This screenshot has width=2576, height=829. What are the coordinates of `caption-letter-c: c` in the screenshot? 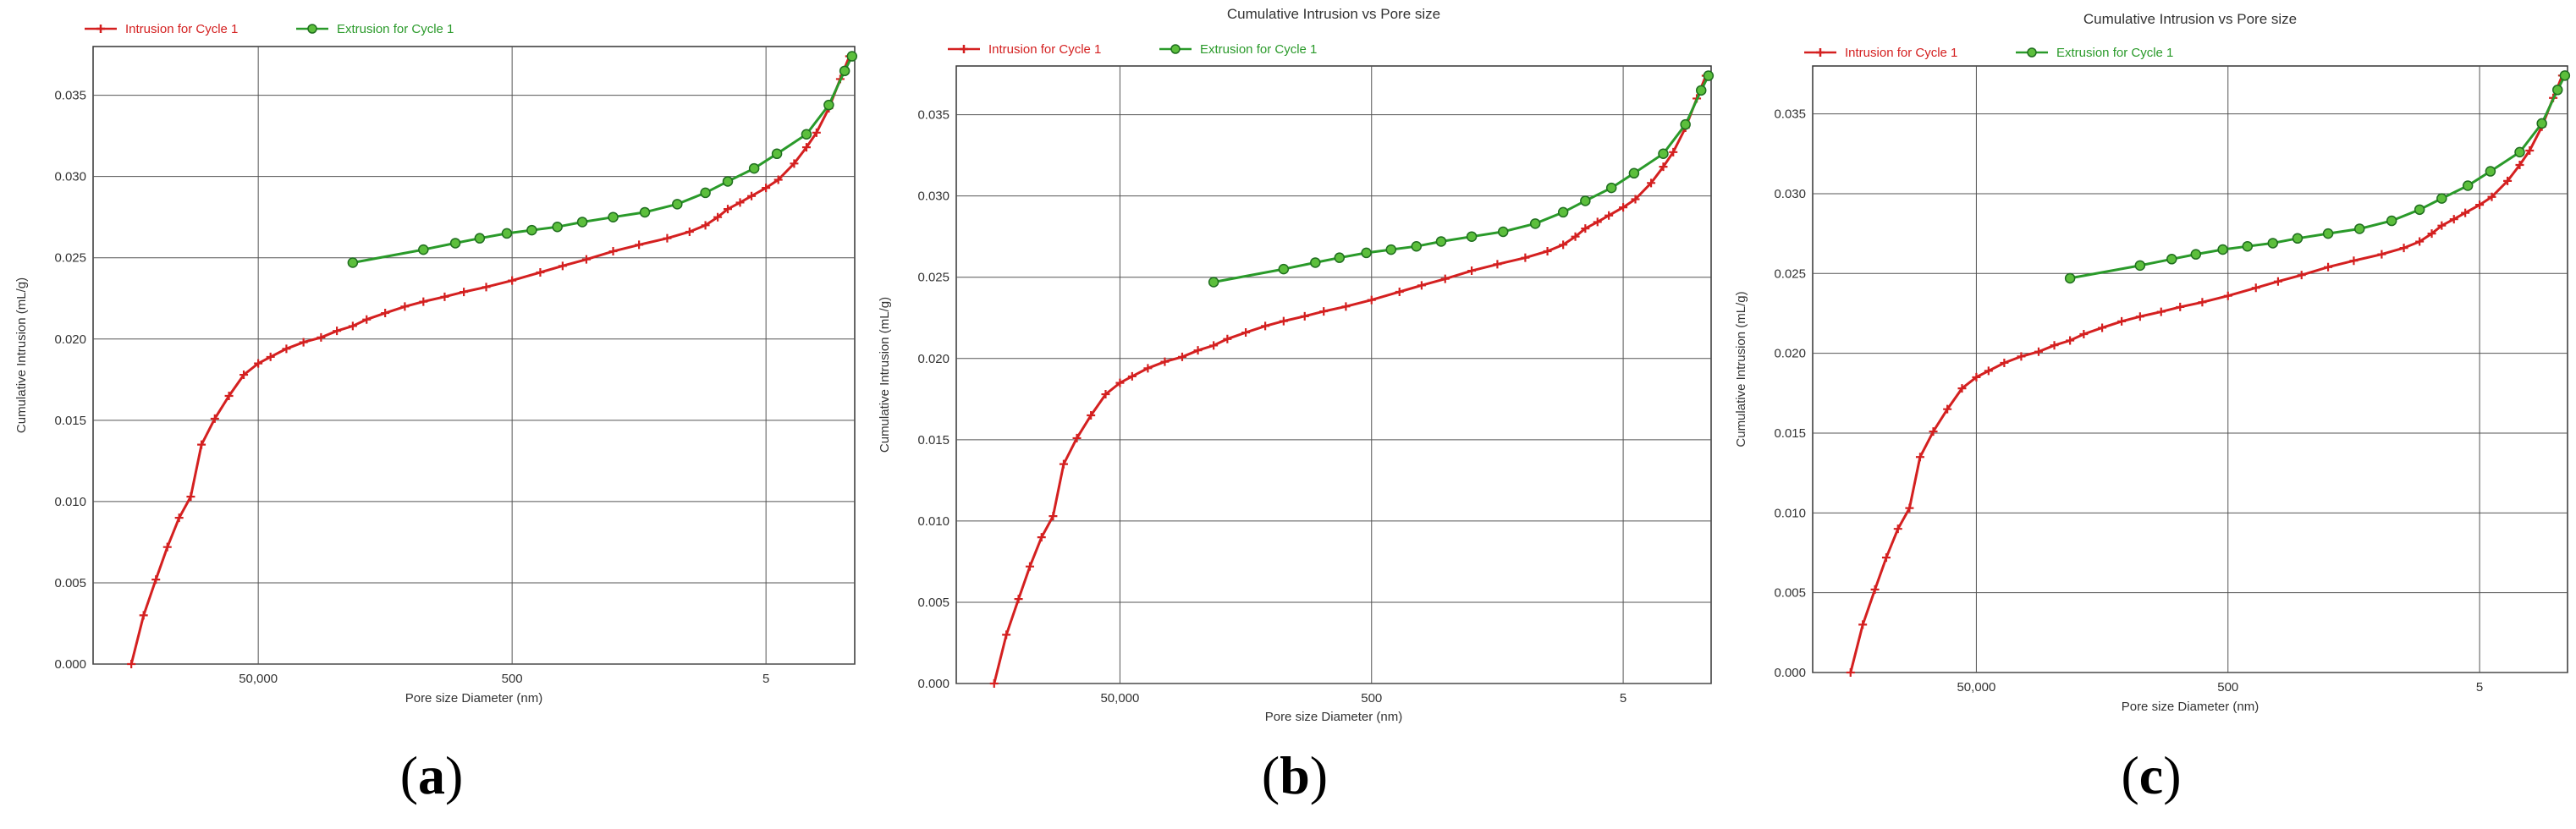 It's located at (2151, 775).